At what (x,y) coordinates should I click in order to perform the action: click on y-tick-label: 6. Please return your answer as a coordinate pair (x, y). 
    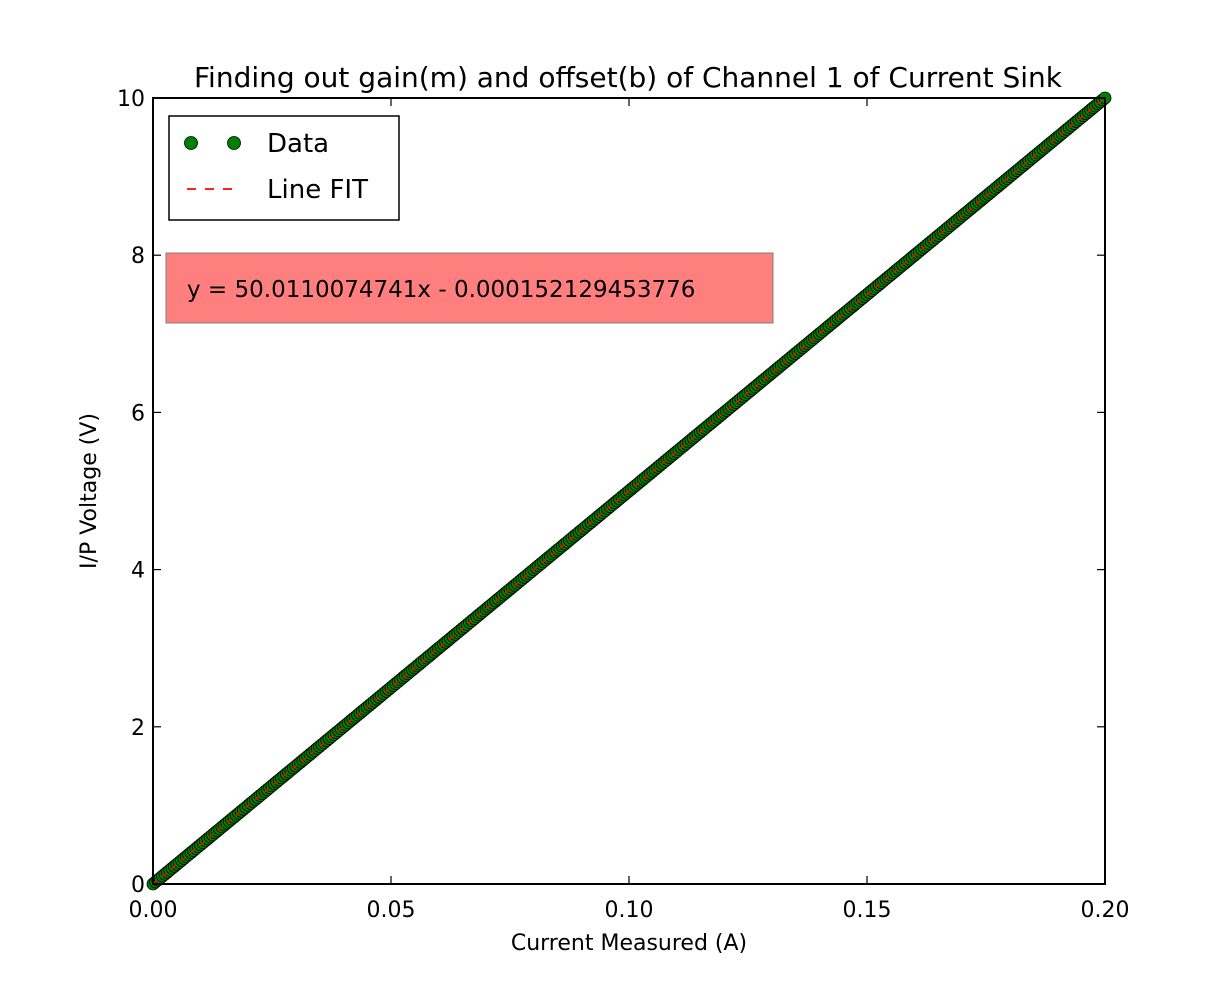
    Looking at the image, I should click on (138, 413).